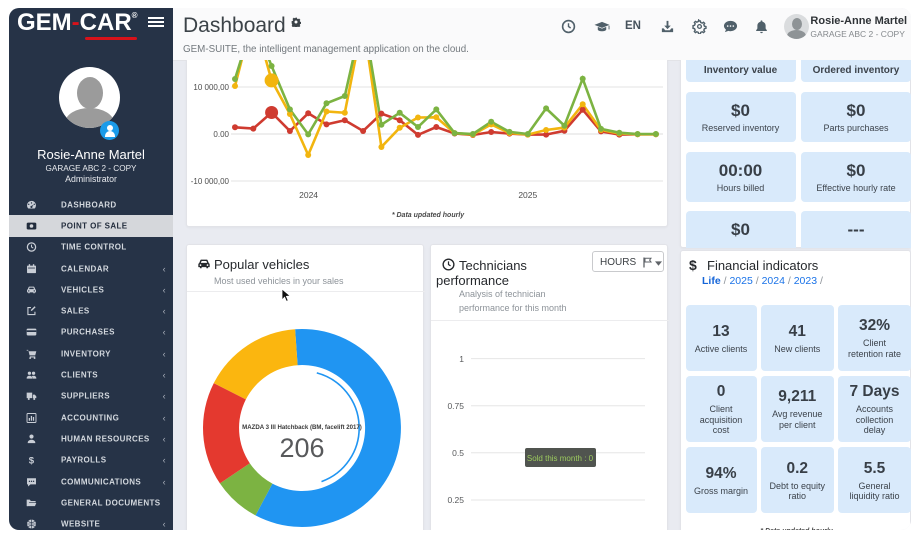 This screenshot has height=539, width=920. What do you see at coordinates (428, 215) in the screenshot?
I see `svg-text: * Data updated hourly` at bounding box center [428, 215].